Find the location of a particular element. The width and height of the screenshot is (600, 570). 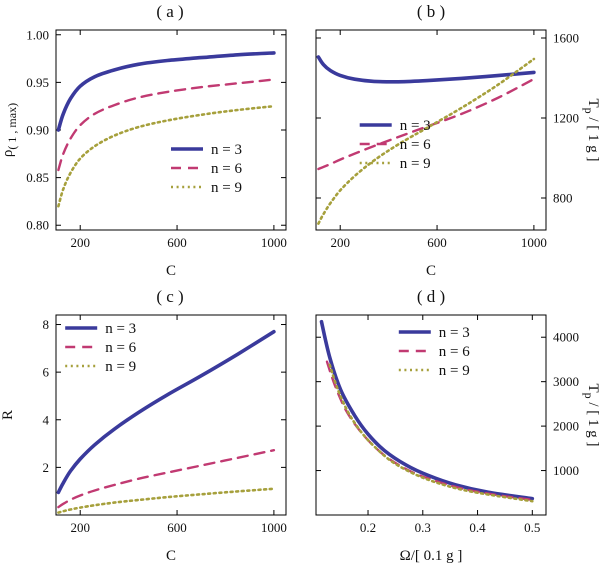

svg-text: 1.00 is located at coordinates (37, 34).